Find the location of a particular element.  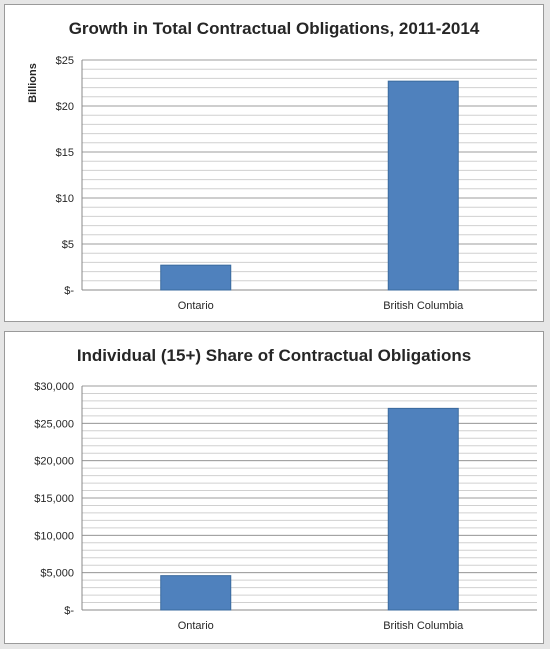

y-tick-label: $10 is located at coordinates (65, 199).